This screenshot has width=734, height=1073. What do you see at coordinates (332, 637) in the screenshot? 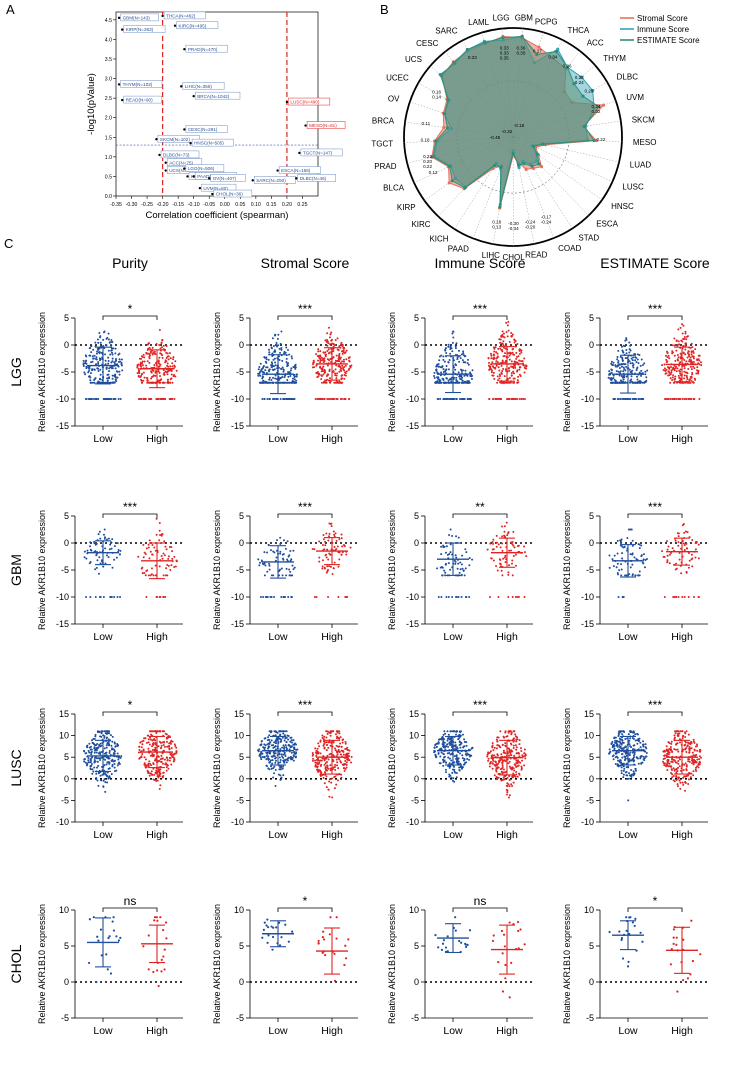
I see `x-tick-label: High` at bounding box center [332, 637].